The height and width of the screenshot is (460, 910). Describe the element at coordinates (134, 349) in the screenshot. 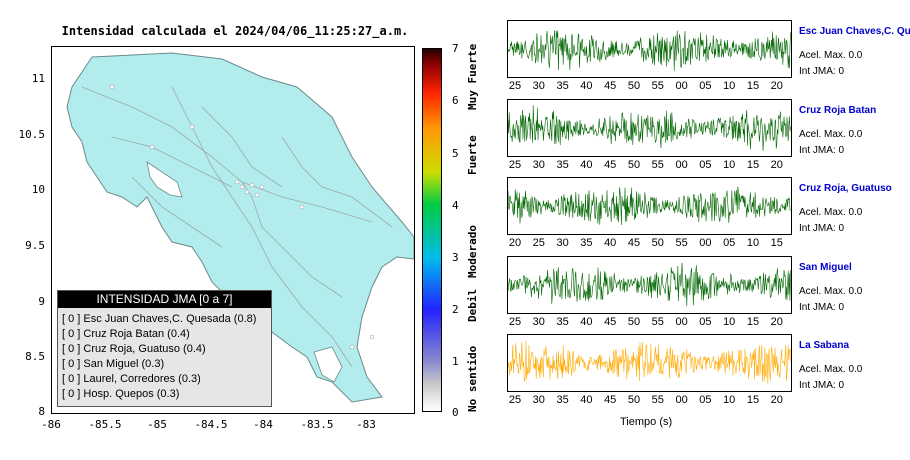

I see `legend-item: [ 0 ] Cruz Roja, Guatuso (0.4)` at that location.